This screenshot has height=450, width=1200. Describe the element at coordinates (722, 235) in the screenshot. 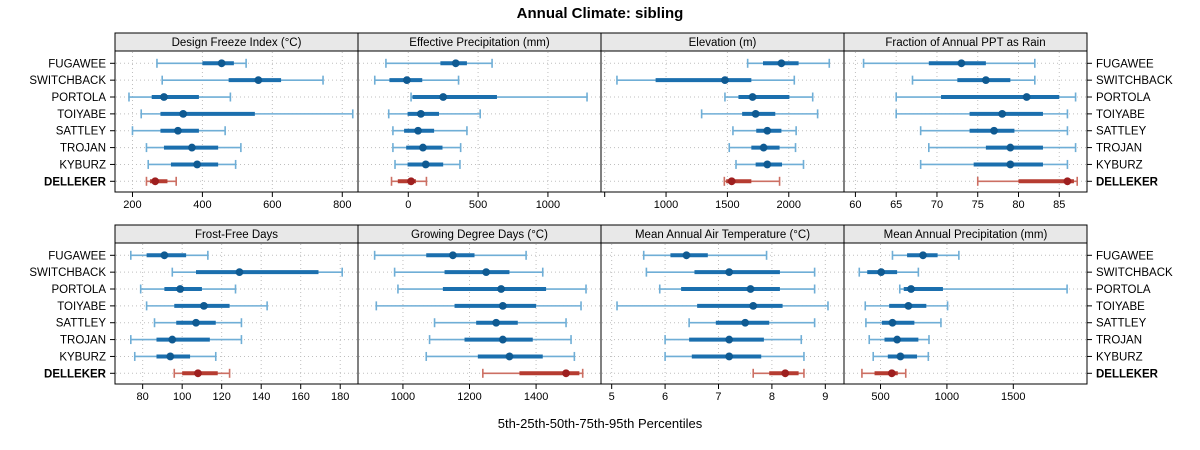

I see `panel-title: Mean Annual Air Temperature (°C)` at that location.